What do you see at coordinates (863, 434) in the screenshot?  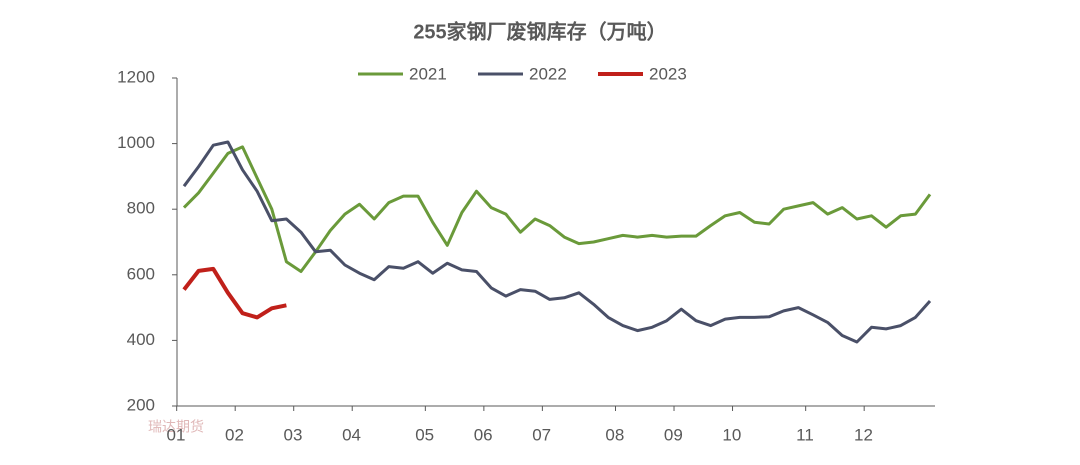 I see `x-tick-label: 12` at bounding box center [863, 434].